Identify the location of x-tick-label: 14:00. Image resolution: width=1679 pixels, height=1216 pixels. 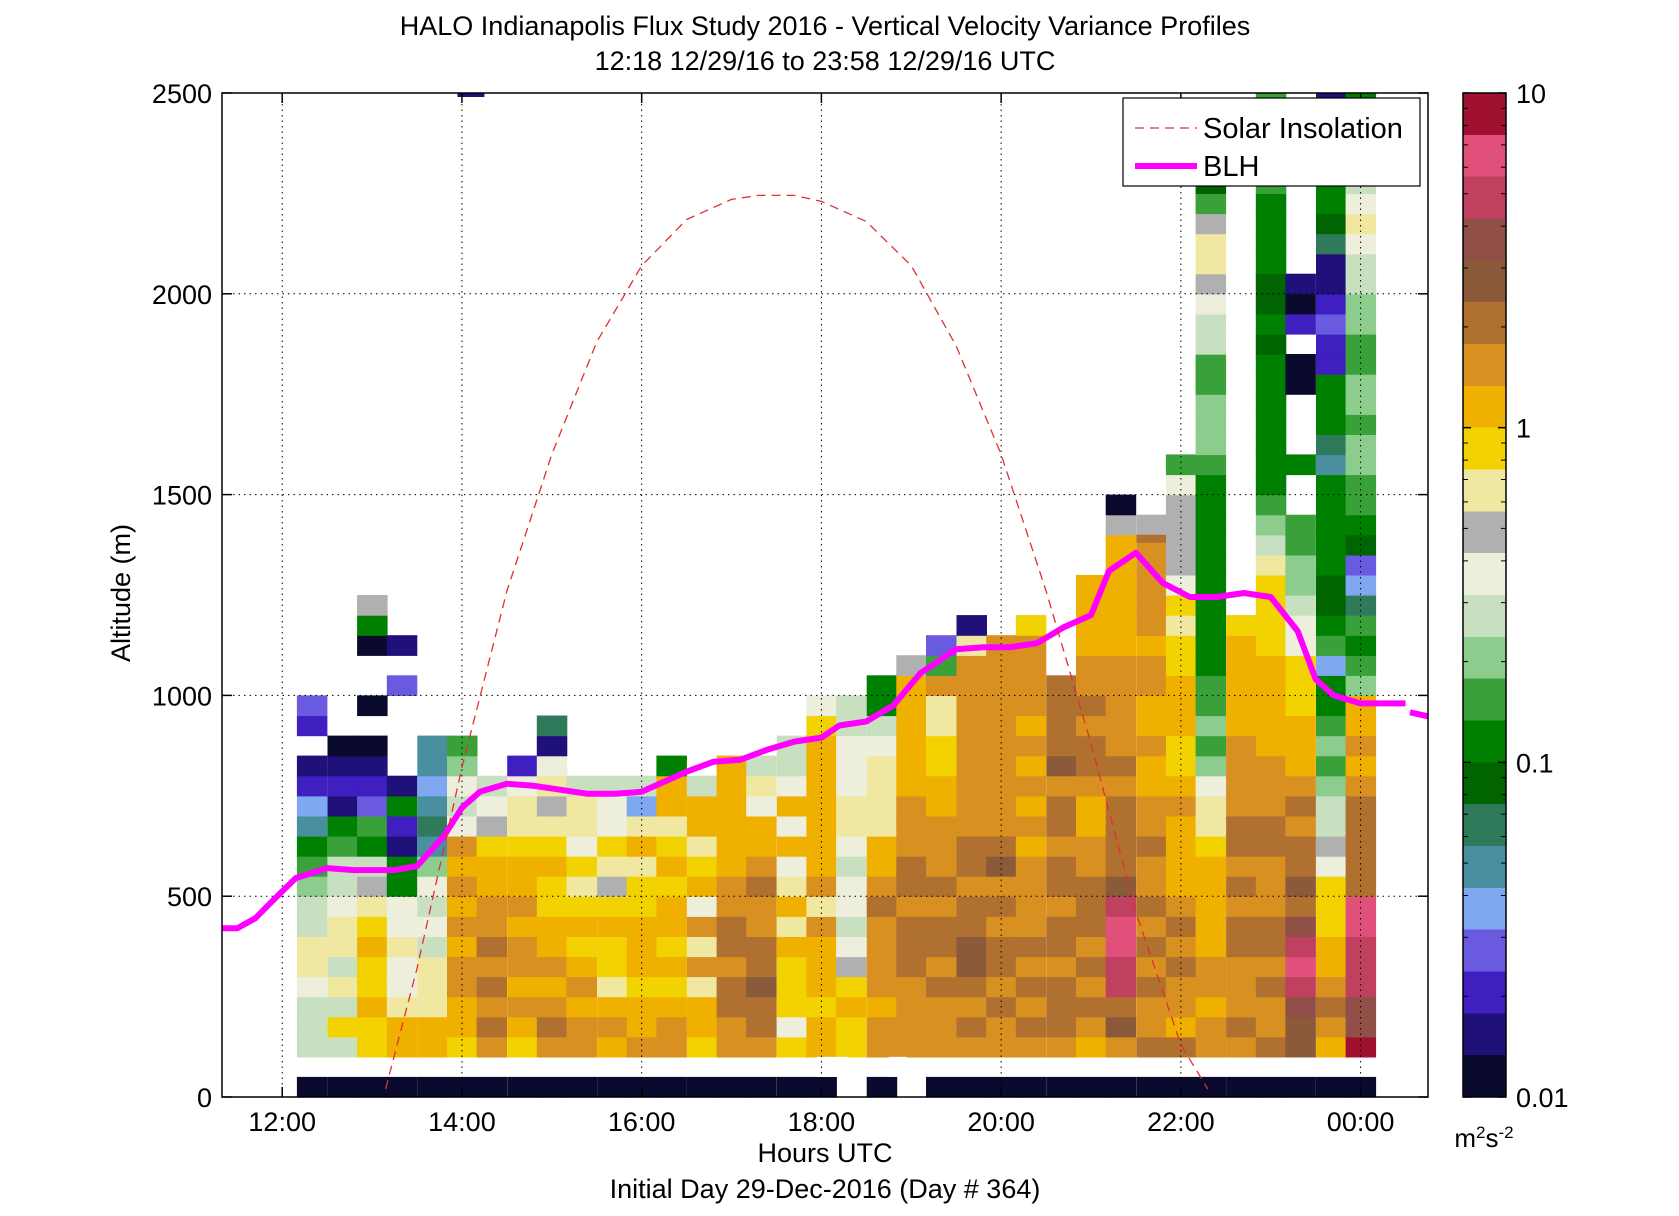
(462, 1122).